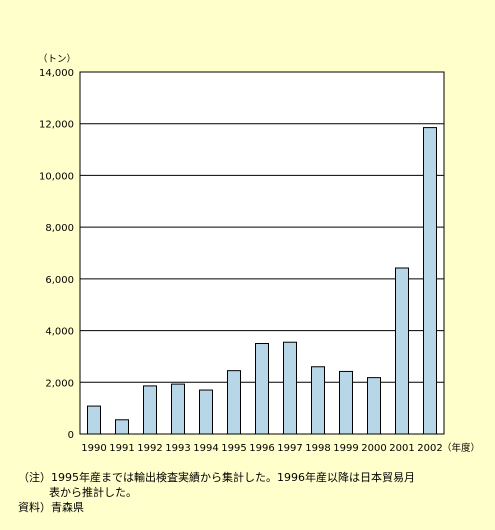 The width and height of the screenshot is (495, 530). Describe the element at coordinates (56, 125) in the screenshot. I see `y-tick-label: 12,000` at that location.